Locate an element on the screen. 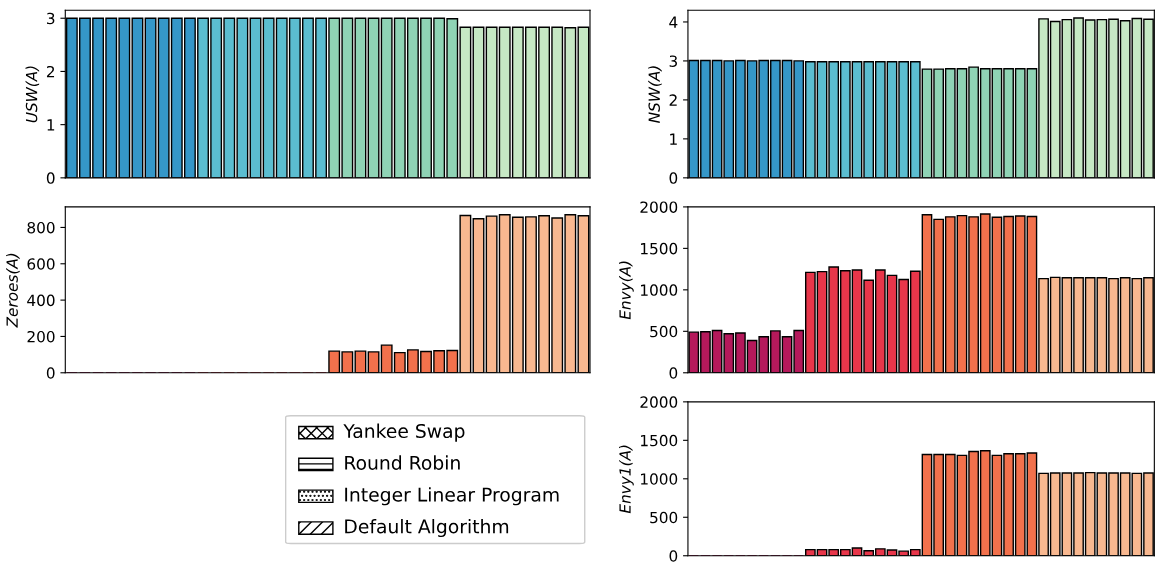 This screenshot has height=570, width=1166. y-axis-title: USW(A) is located at coordinates (32, 94).